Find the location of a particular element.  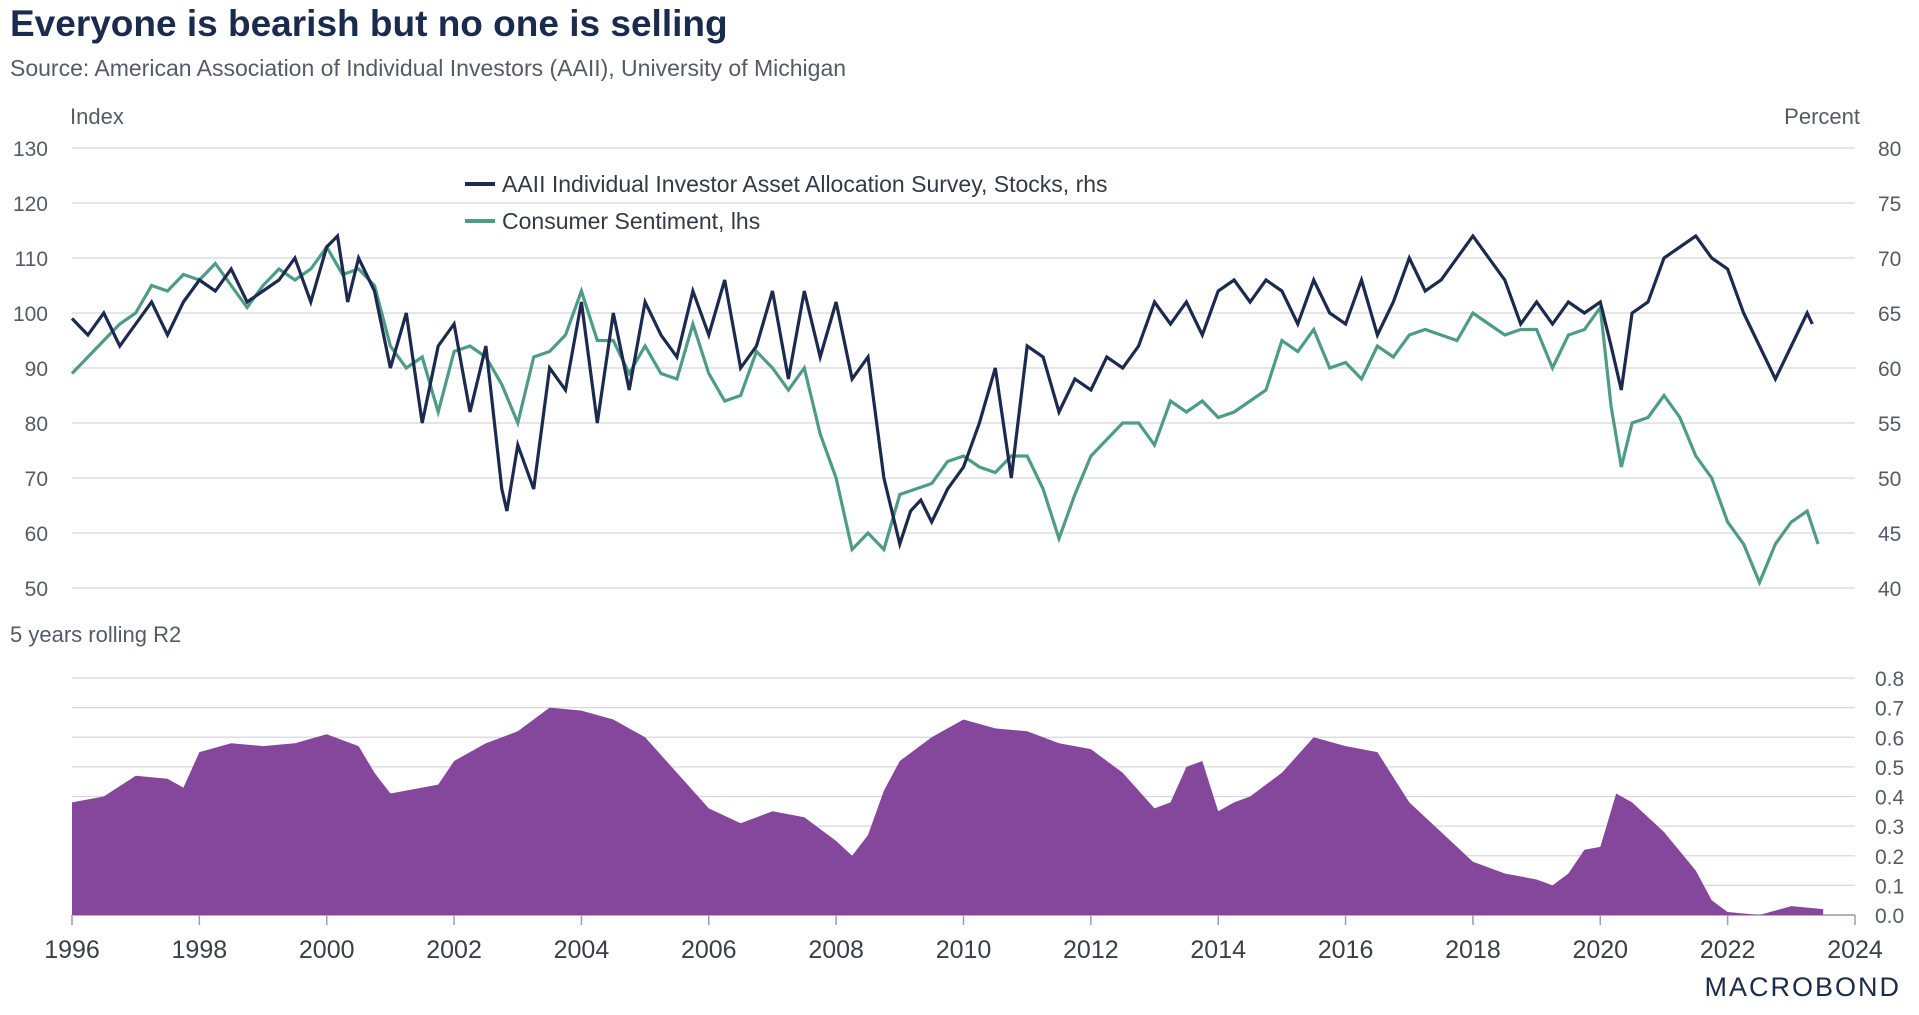

left-tick-label: 100 is located at coordinates (30, 314).